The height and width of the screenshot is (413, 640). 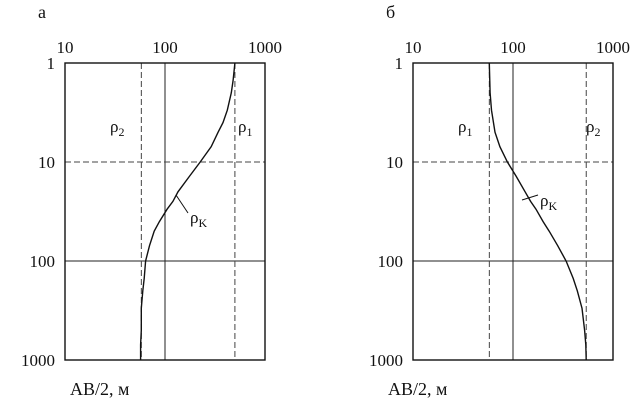 What do you see at coordinates (42, 12) in the screenshot?
I see `panel-label: а` at bounding box center [42, 12].